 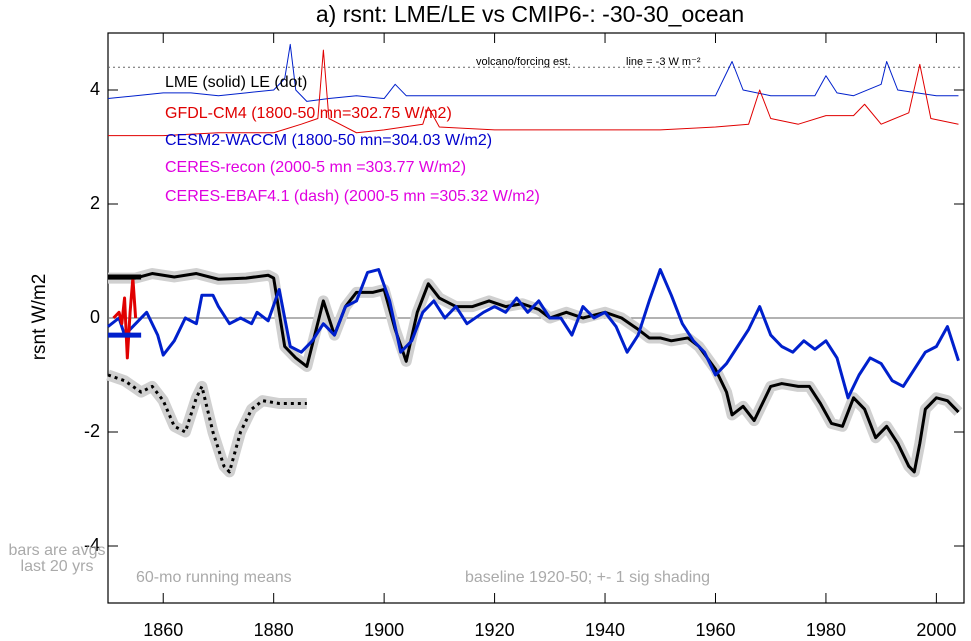 What do you see at coordinates (95, 89) in the screenshot?
I see `y-tick-label: 4` at bounding box center [95, 89].